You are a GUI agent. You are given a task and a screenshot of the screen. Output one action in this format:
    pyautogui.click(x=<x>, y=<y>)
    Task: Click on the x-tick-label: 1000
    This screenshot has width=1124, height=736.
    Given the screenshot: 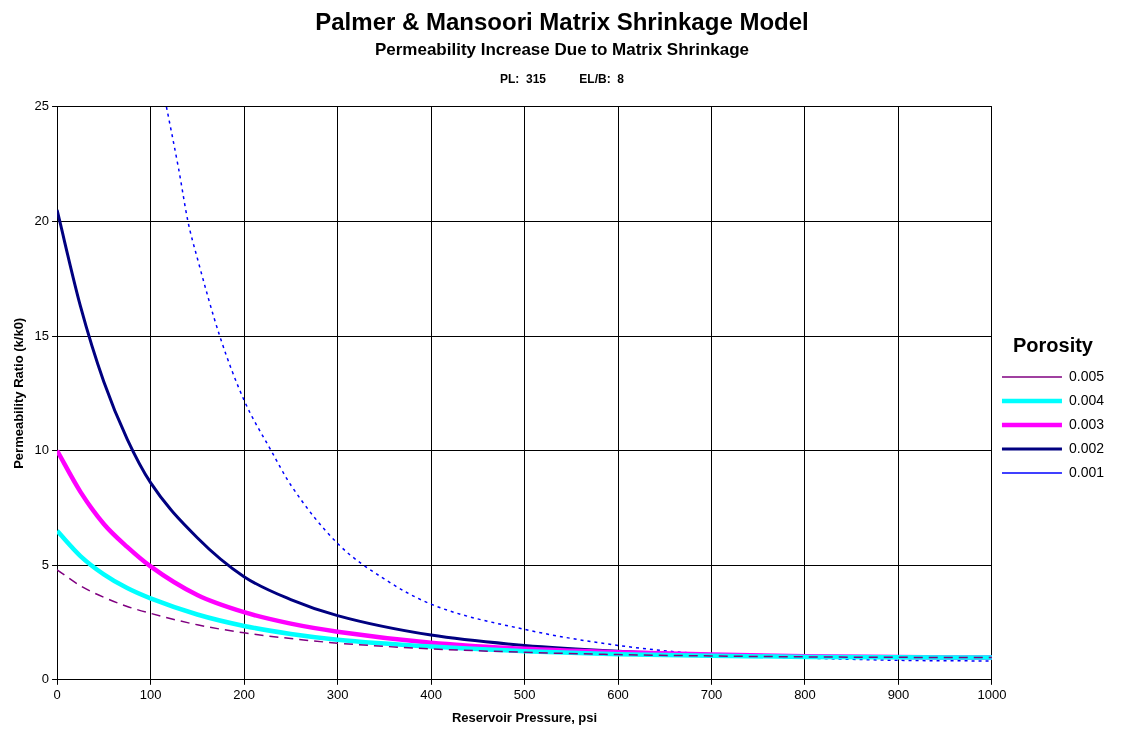 What is the action you would take?
    pyautogui.click(x=992, y=695)
    